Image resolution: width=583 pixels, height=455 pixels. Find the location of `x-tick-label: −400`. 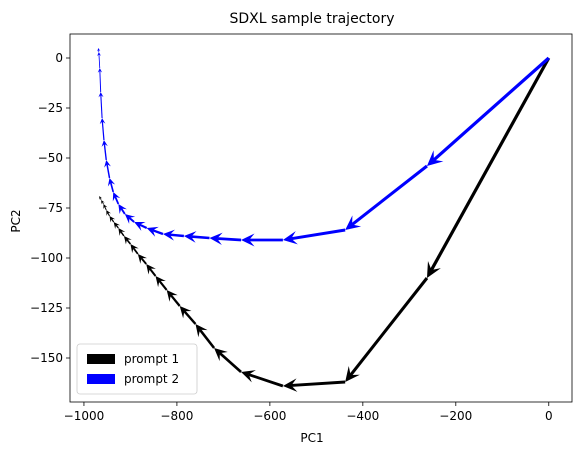

x-tick-label: −400 is located at coordinates (362, 416).